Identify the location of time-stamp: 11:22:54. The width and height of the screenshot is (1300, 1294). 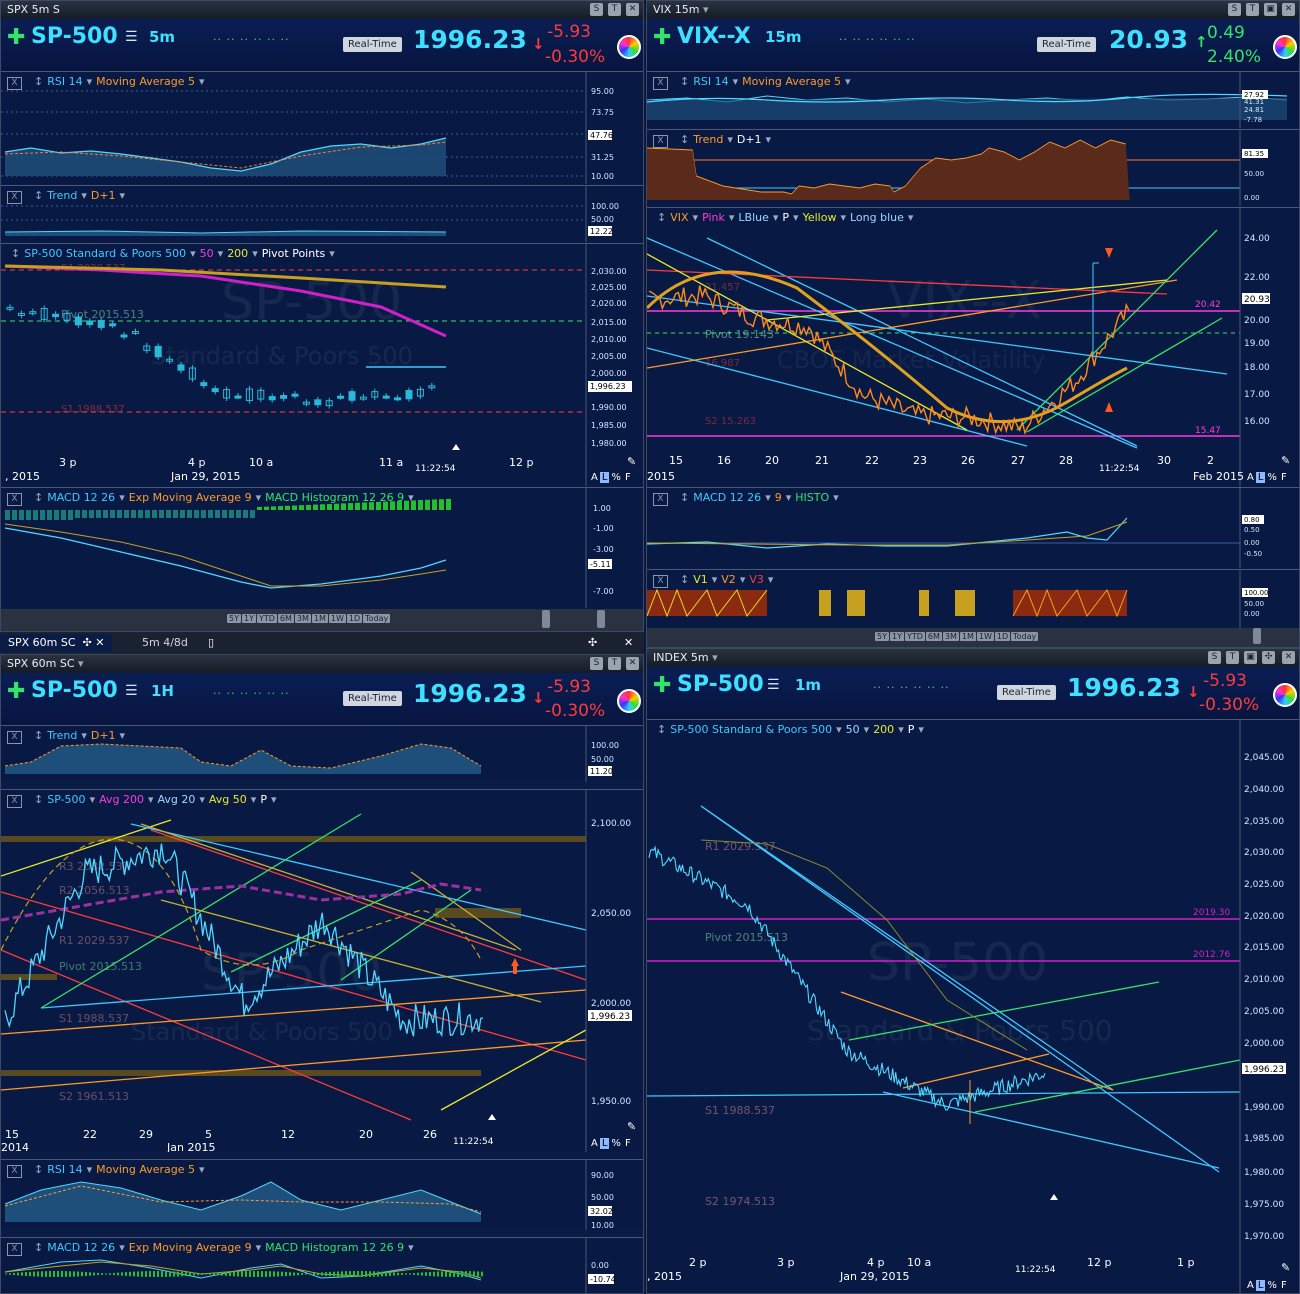
(435, 469).